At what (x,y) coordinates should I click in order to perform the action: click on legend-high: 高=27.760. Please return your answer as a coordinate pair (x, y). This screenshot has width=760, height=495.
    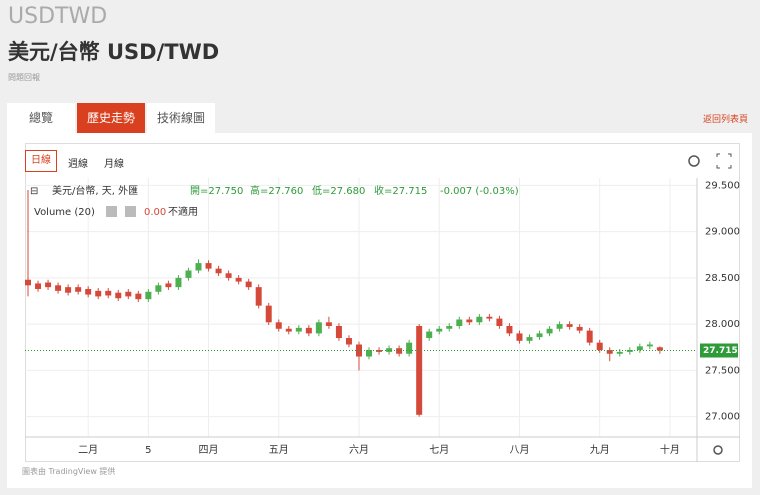
    Looking at the image, I should click on (276, 190).